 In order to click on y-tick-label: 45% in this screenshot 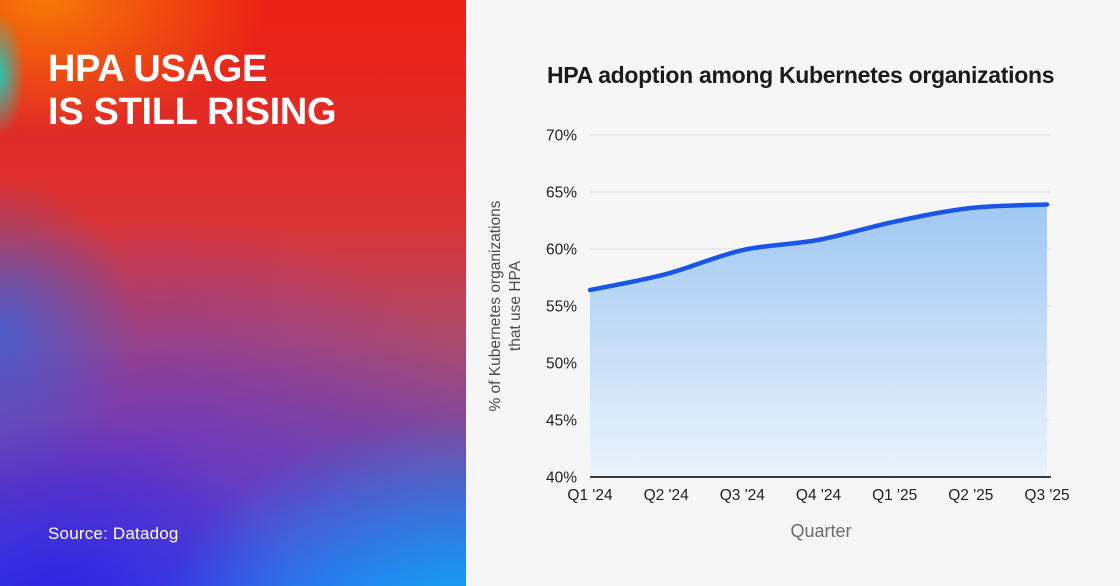, I will do `click(561, 421)`.